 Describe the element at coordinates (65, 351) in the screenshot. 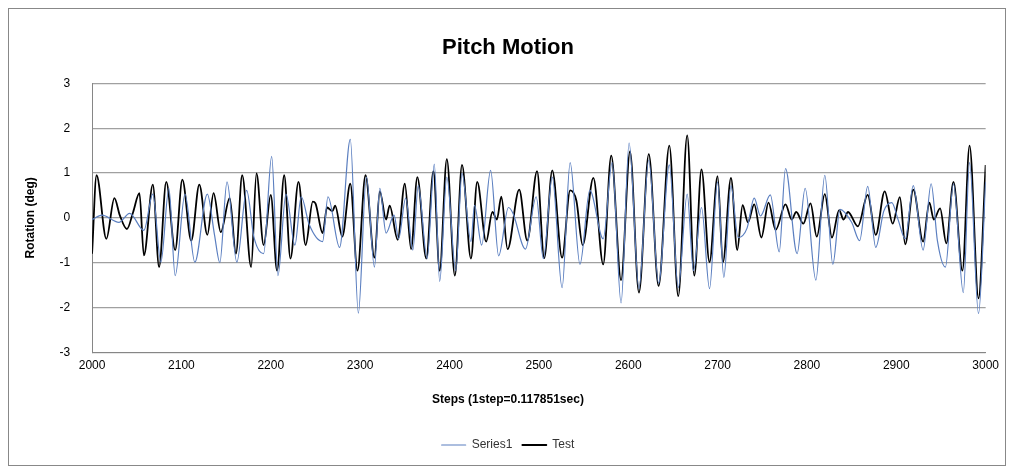

I see `y-tick-label: -3` at that location.